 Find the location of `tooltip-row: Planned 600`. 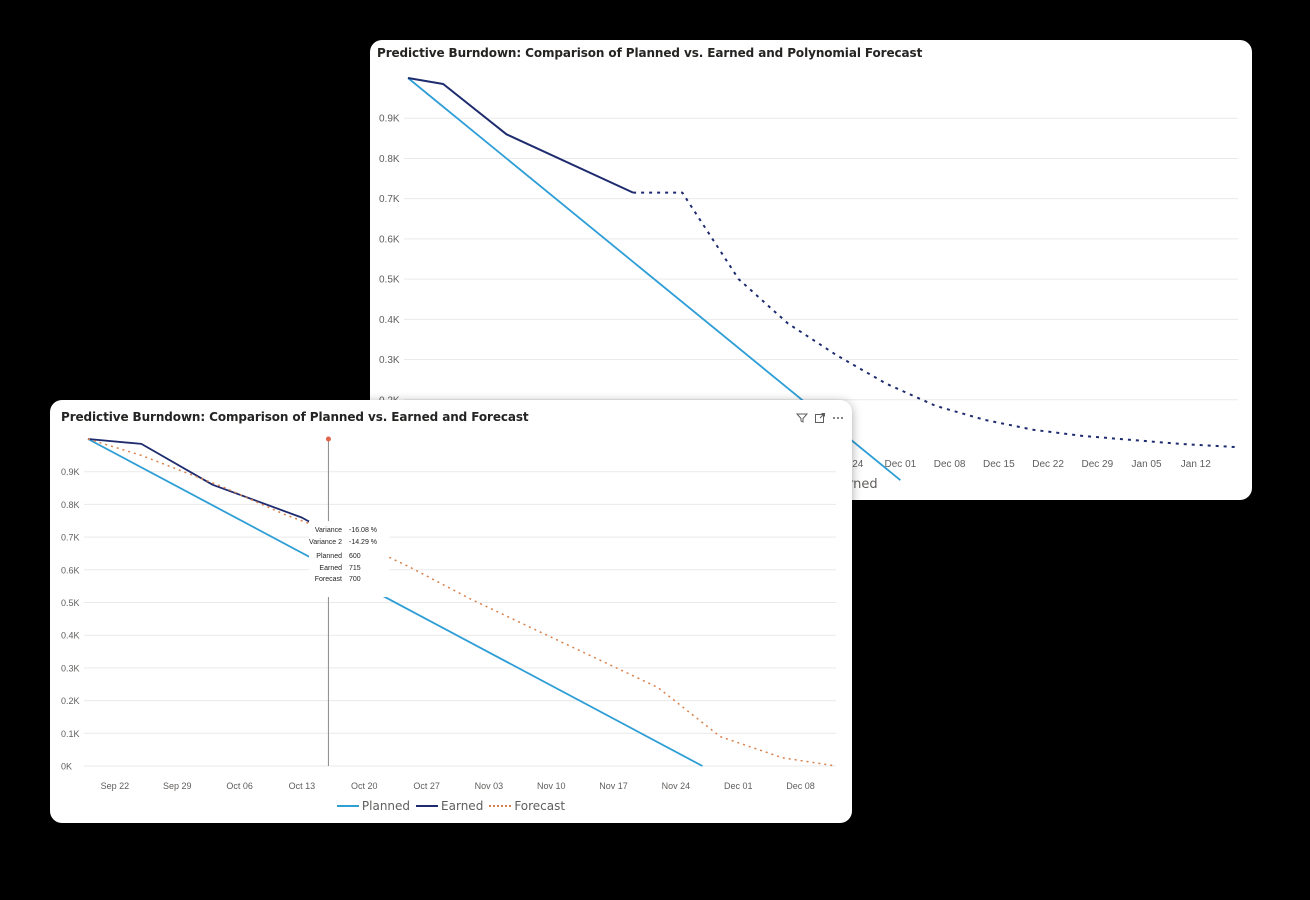

tooltip-row: Planned 600 is located at coordinates (349, 557).